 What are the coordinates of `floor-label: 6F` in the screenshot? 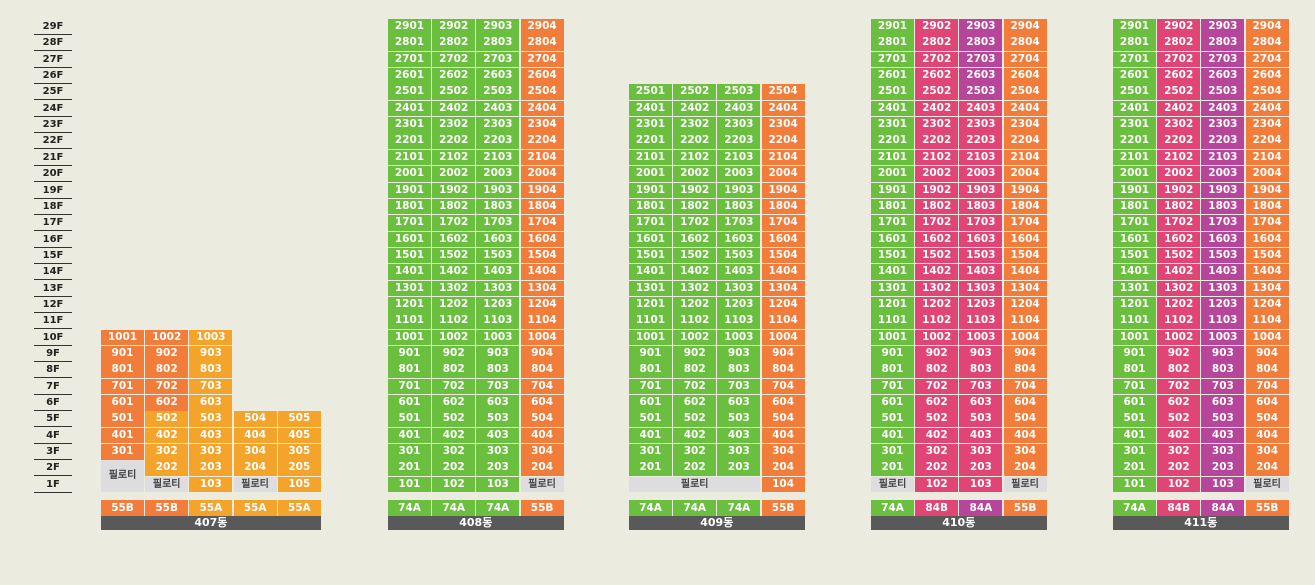 It's located at (53, 403).